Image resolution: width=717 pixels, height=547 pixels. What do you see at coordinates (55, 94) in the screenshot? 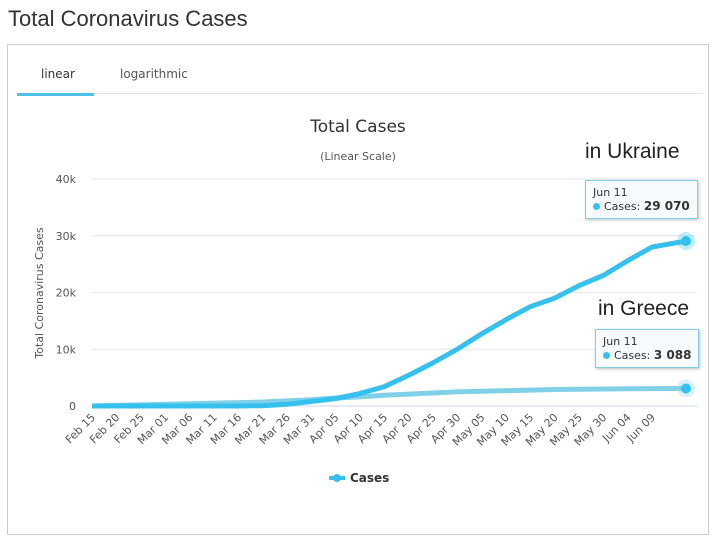
I see `active-tab-indicator` at bounding box center [55, 94].